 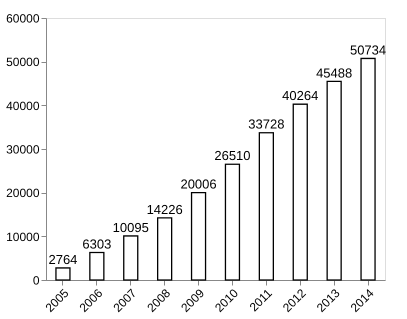 I want to click on data-label: 40264, so click(x=300, y=96).